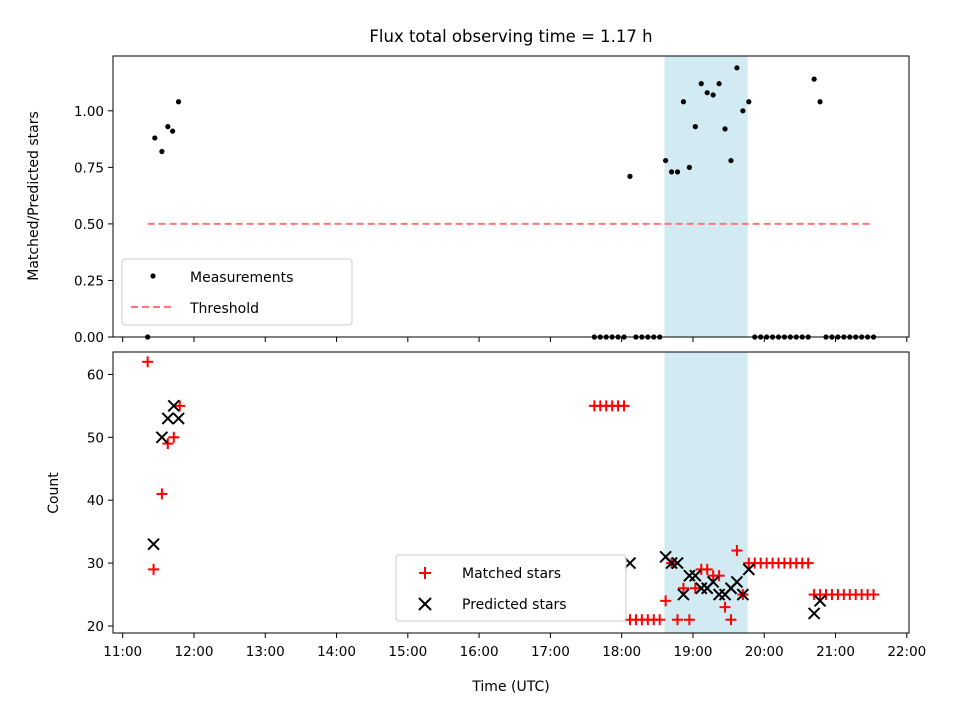  What do you see at coordinates (54, 493) in the screenshot?
I see `bottom-ylabel: Count` at bounding box center [54, 493].